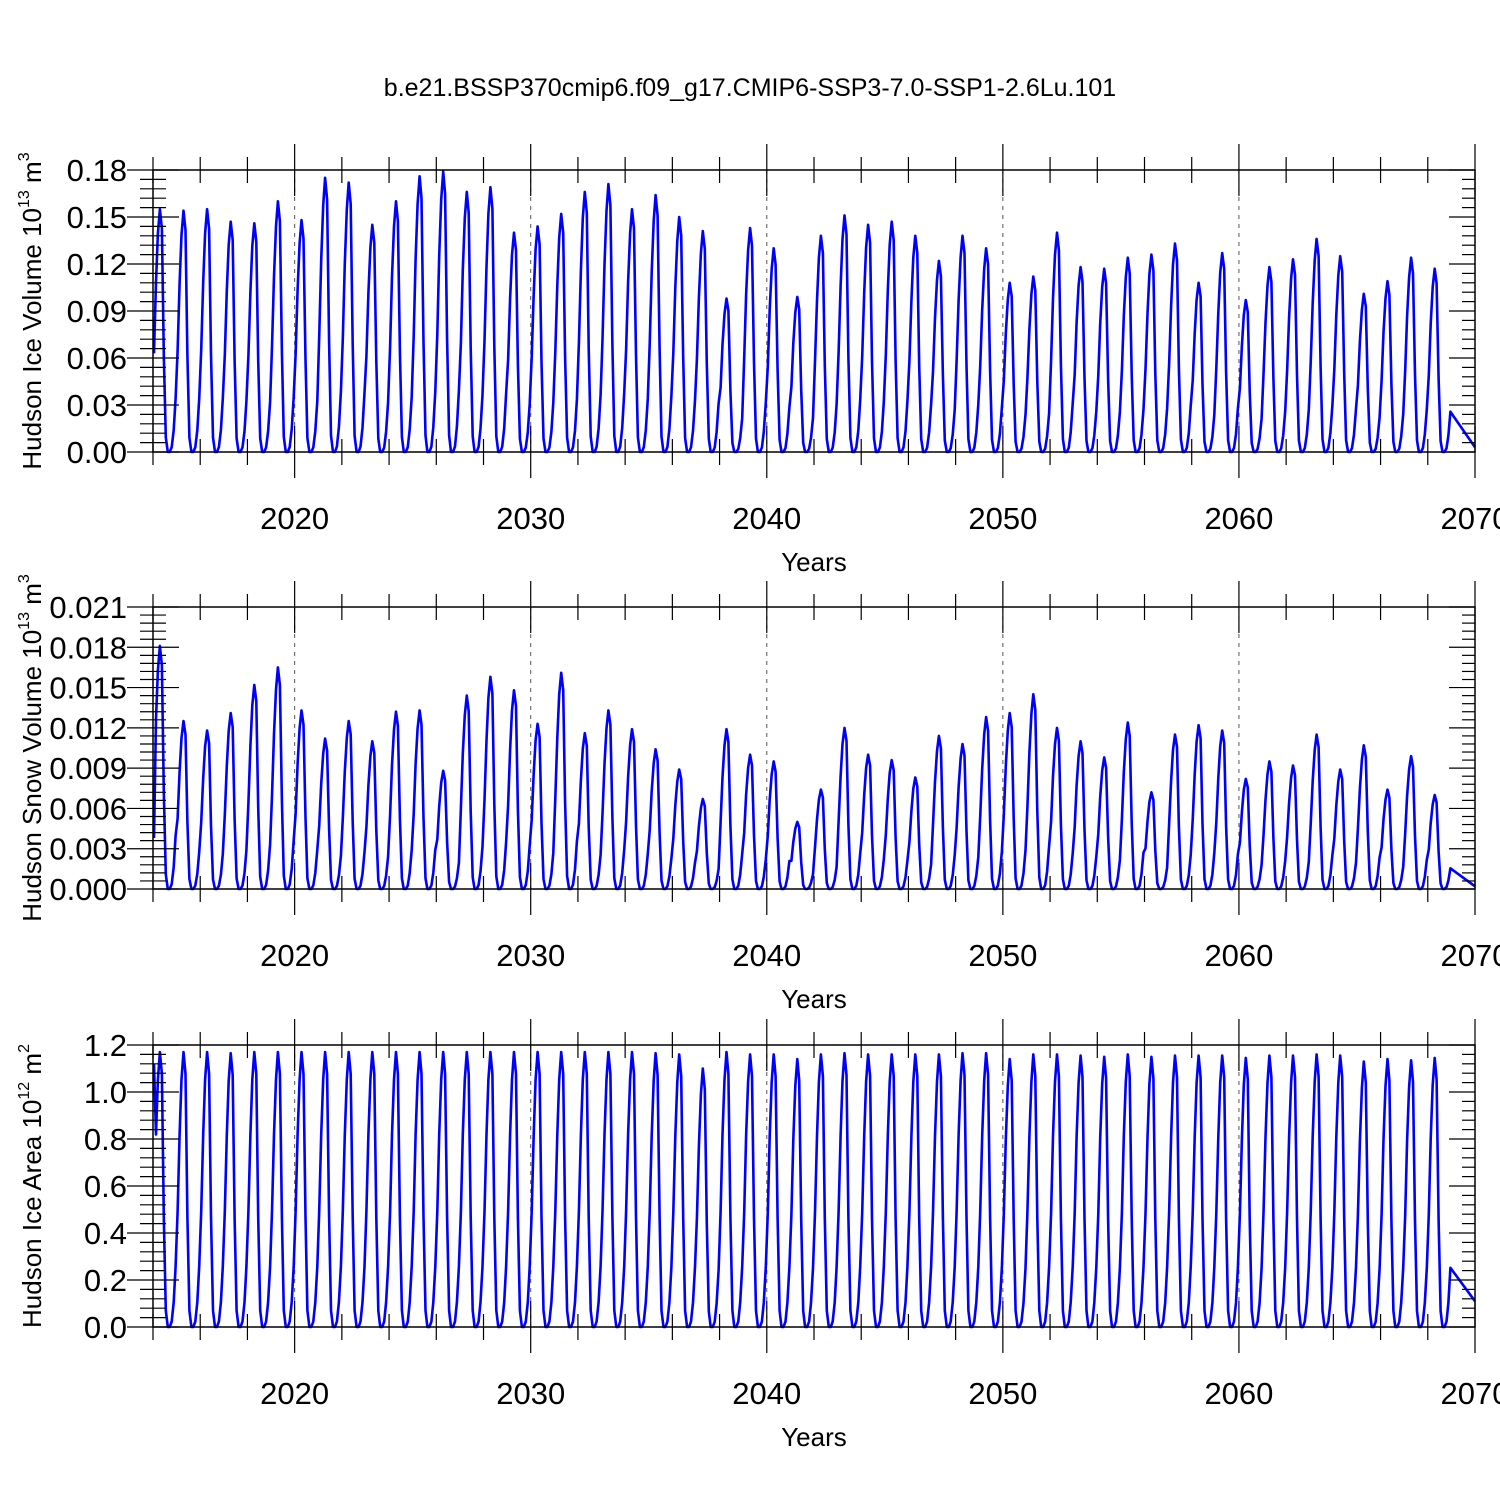 This screenshot has height=1500, width=1500. Describe the element at coordinates (105, 1186) in the screenshot. I see `y-tick-label: 0.6` at that location.